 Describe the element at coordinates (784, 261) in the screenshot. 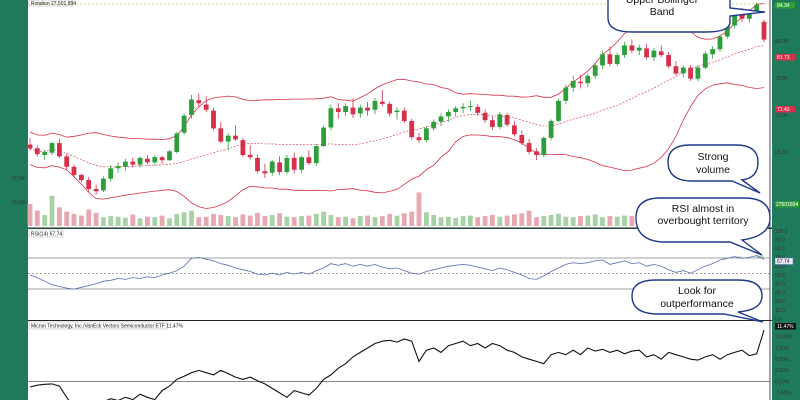

I see `rsi-value-label: 67.74` at that location.